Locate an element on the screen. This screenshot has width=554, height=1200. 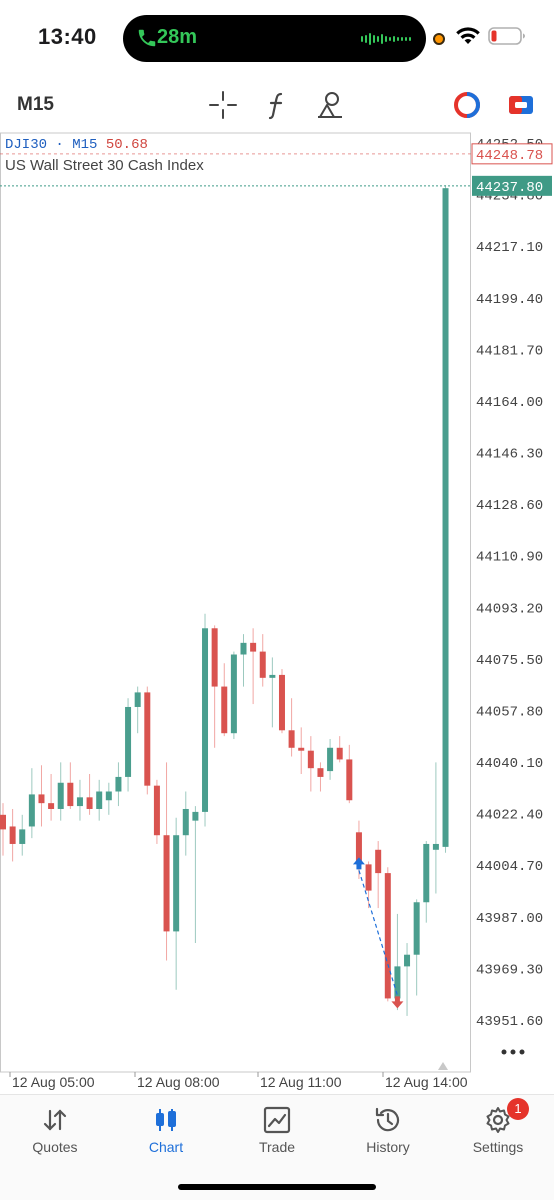
indicators-icon is located at coordinates (277, 105).